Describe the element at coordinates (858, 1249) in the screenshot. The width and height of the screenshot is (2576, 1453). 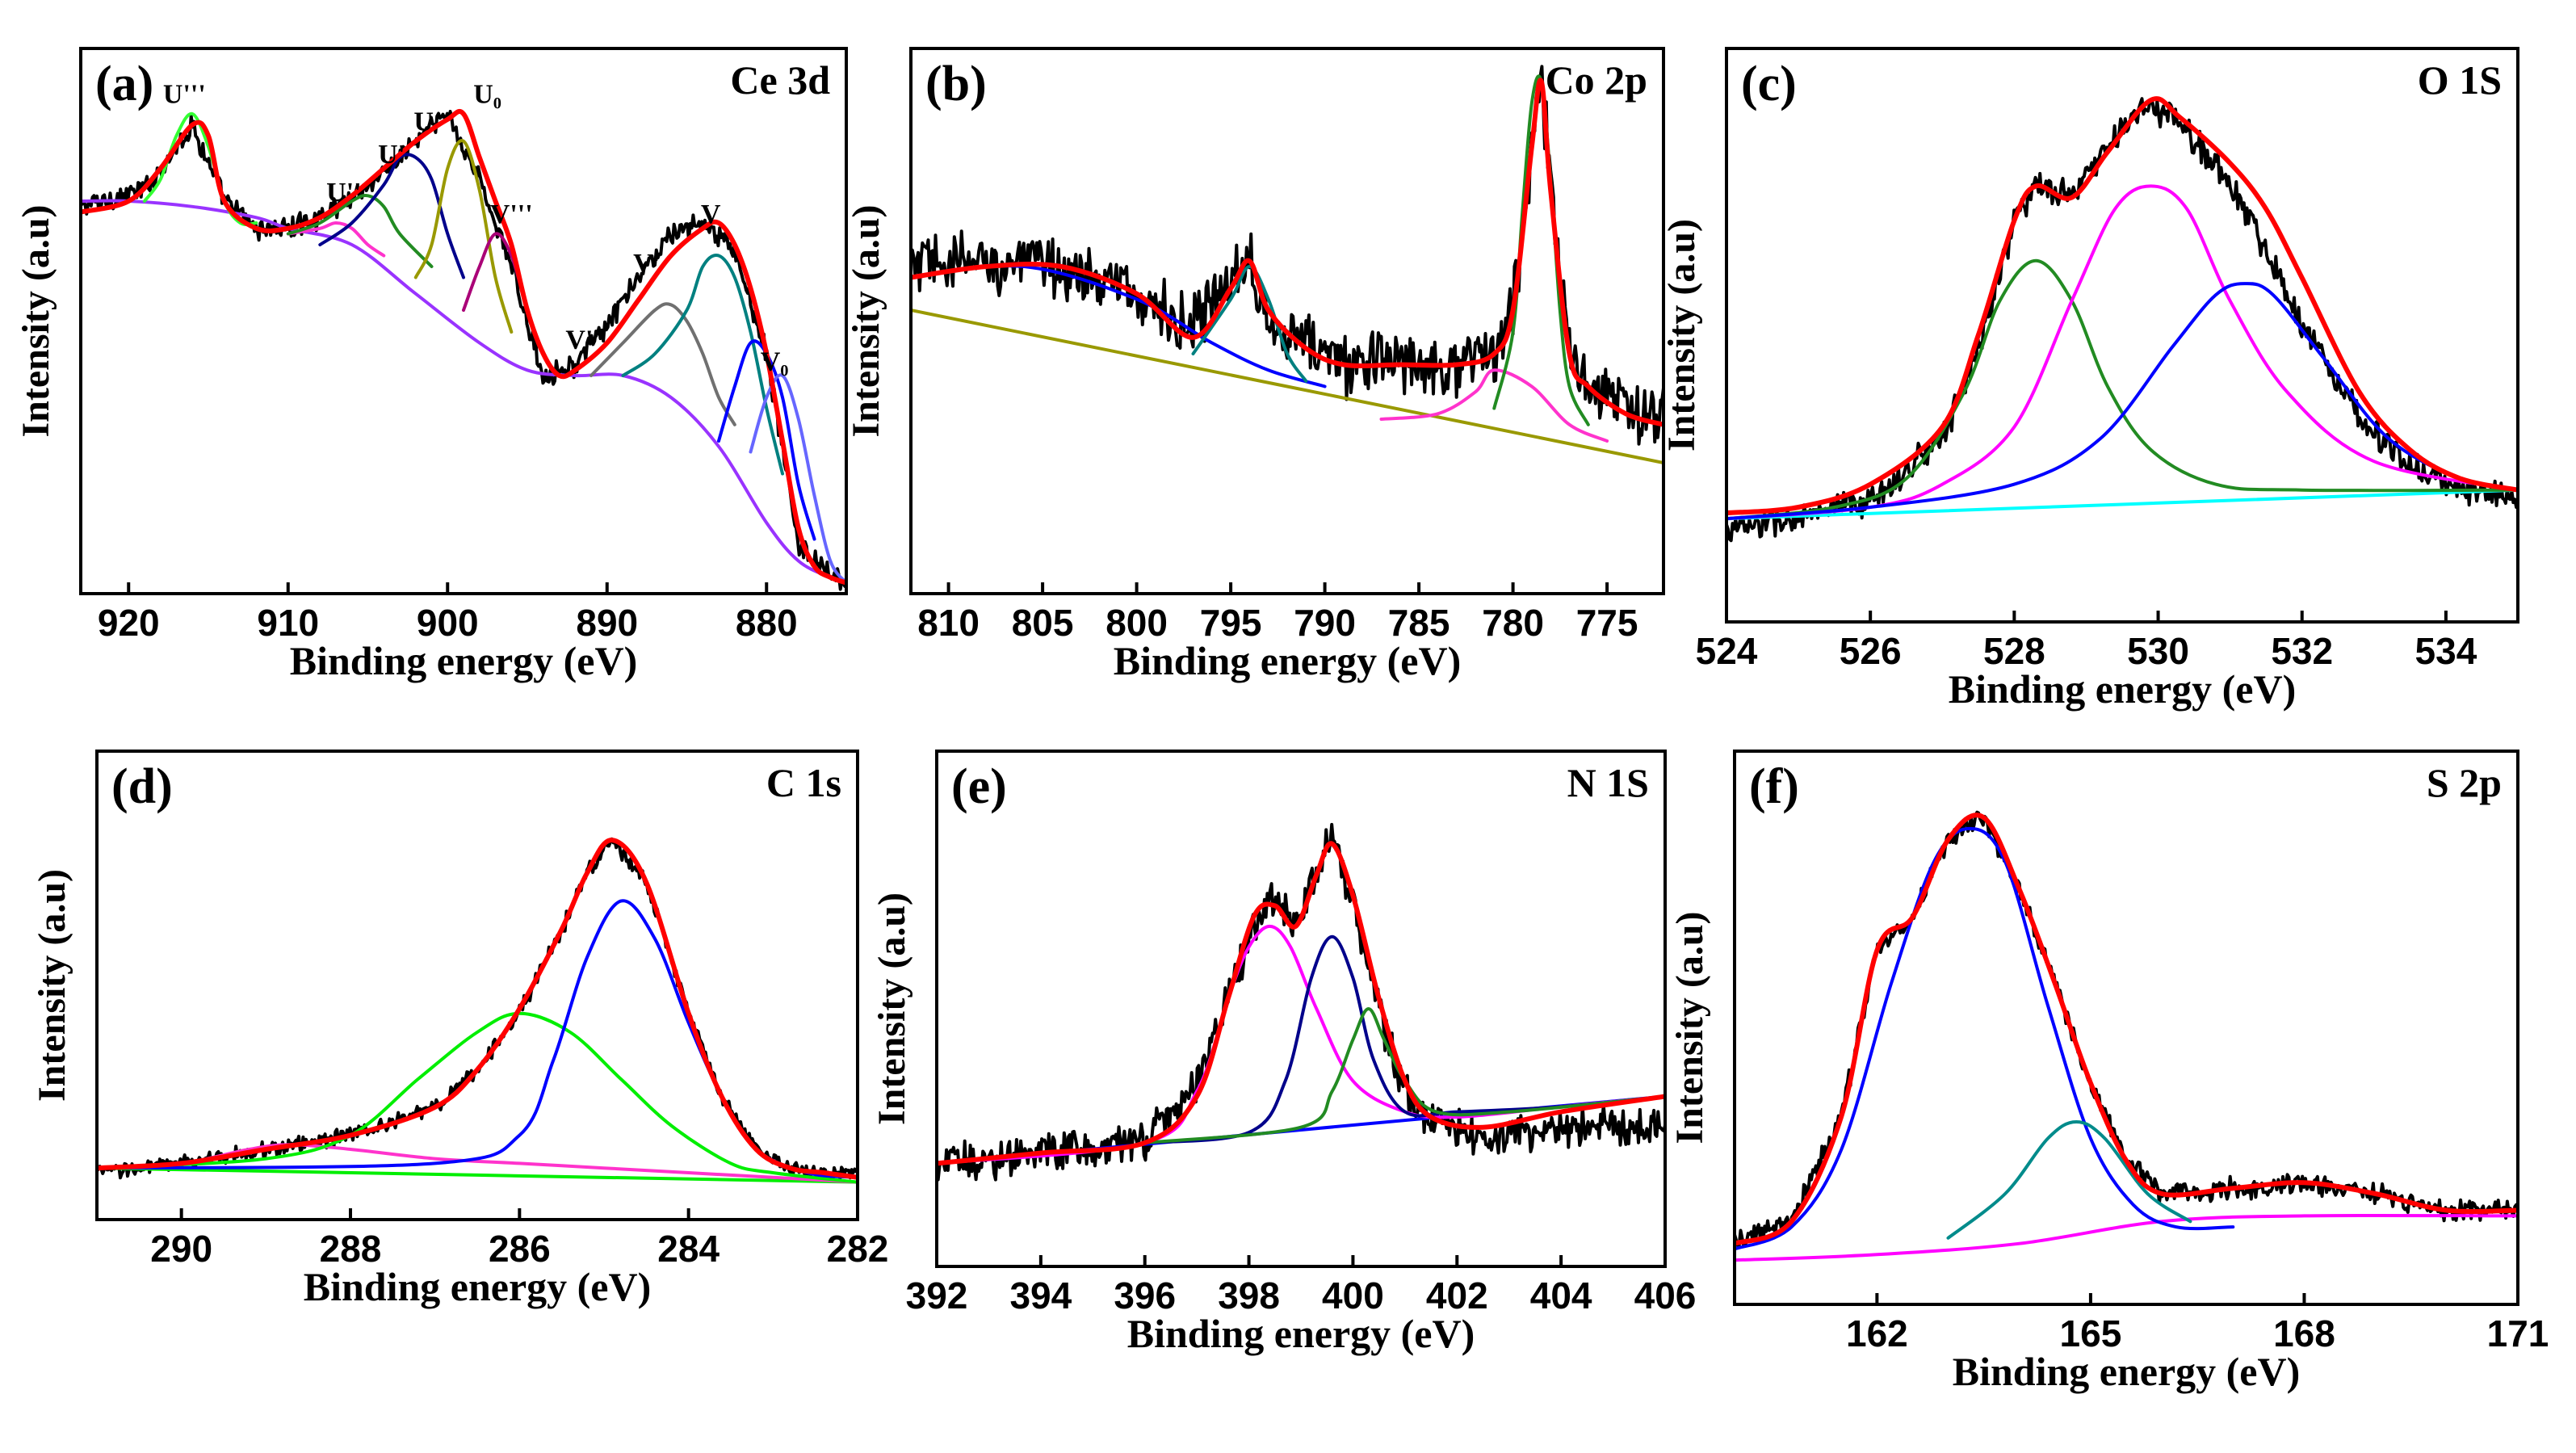
I see `x-tick-label-d-282: 282` at that location.